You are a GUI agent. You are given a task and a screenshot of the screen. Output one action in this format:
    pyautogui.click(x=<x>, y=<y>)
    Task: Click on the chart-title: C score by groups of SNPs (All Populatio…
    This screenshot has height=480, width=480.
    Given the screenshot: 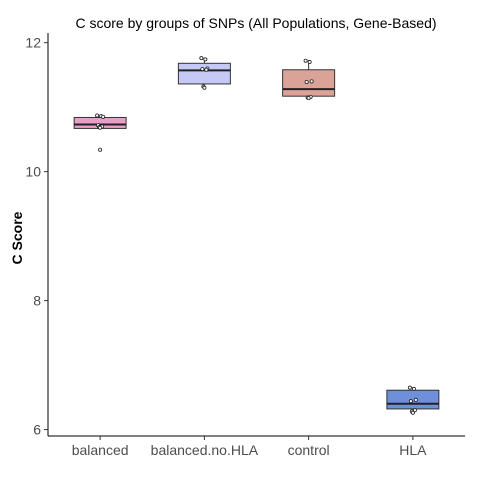 What is the action you would take?
    pyautogui.click(x=255, y=23)
    